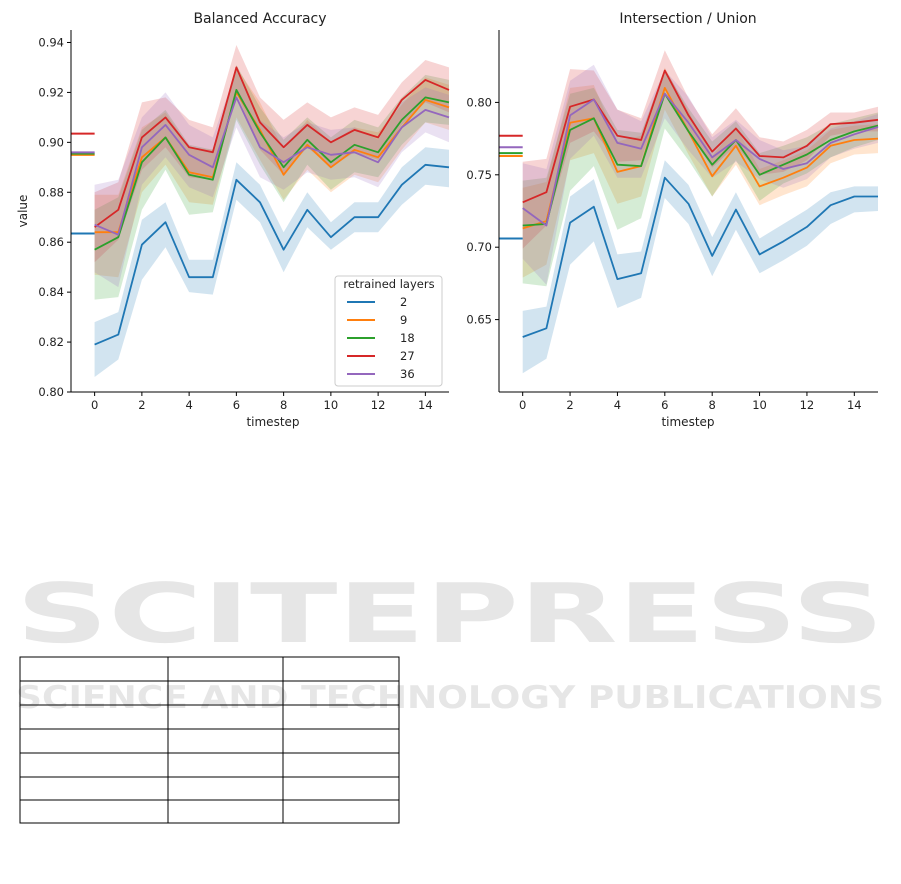 This screenshot has width=901, height=884. What do you see at coordinates (51, 192) in the screenshot?
I see `y-tick-label: 0.88` at bounding box center [51, 192].